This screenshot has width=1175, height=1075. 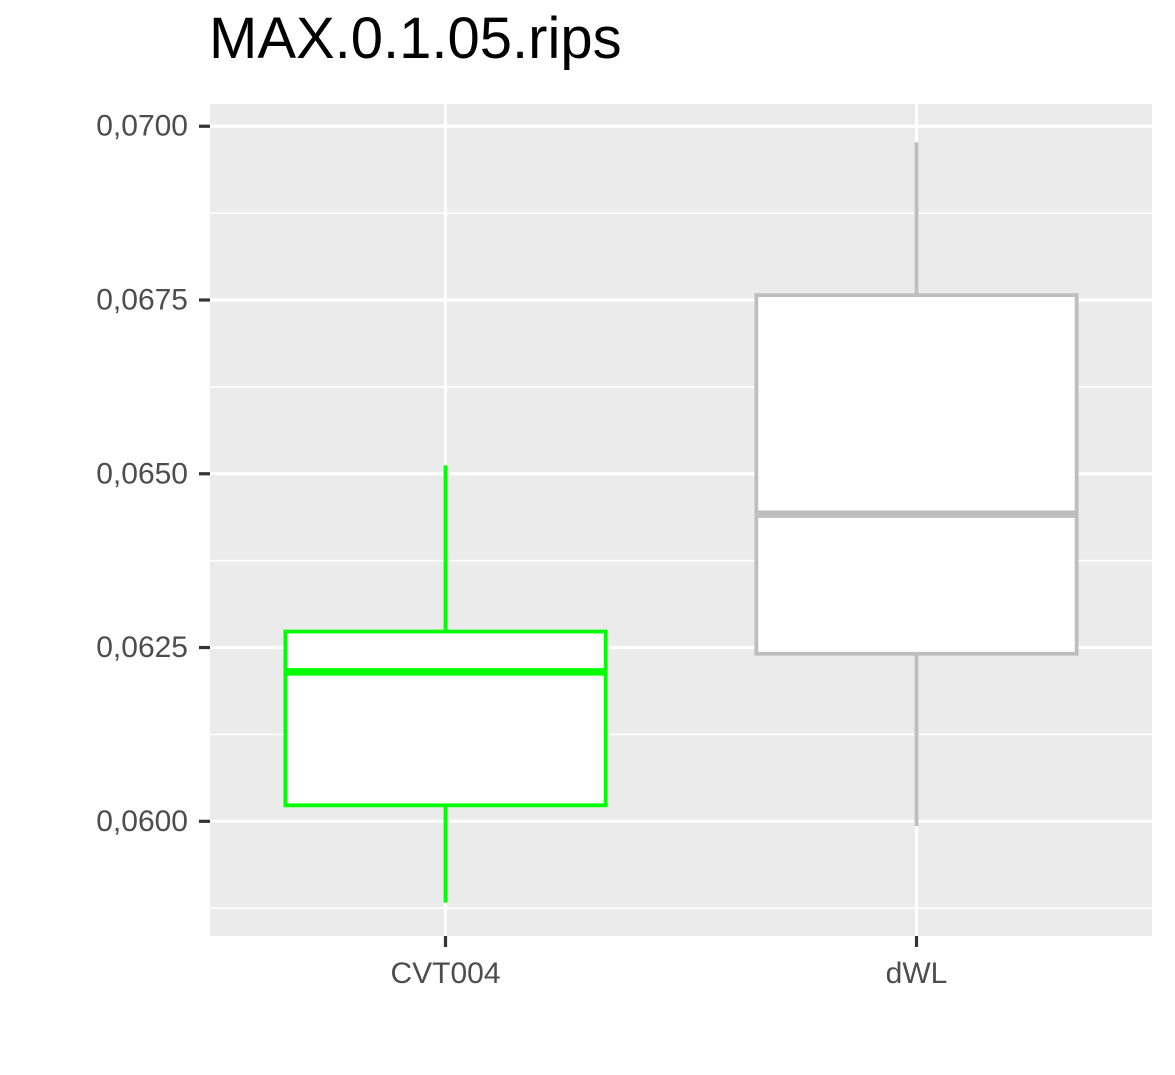 What do you see at coordinates (445, 973) in the screenshot?
I see `x-tick-label: CVT004` at bounding box center [445, 973].